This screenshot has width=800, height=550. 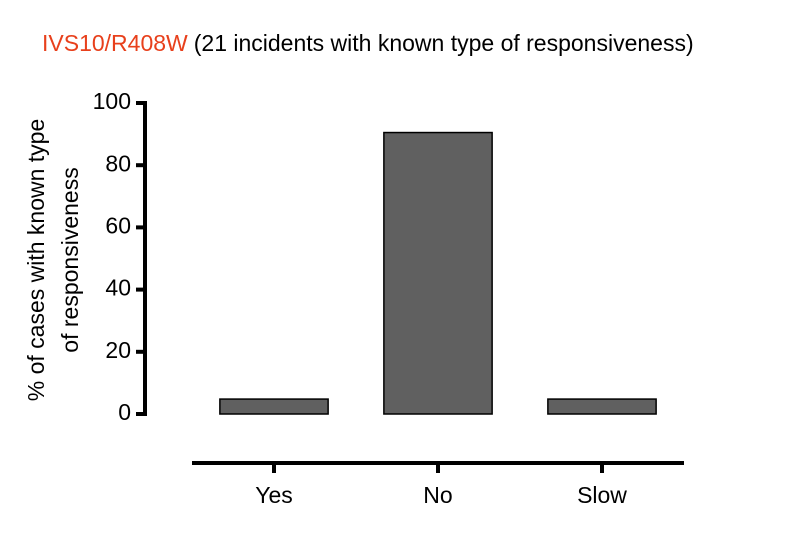 I want to click on y-tick-label: 20, so click(x=118, y=350).